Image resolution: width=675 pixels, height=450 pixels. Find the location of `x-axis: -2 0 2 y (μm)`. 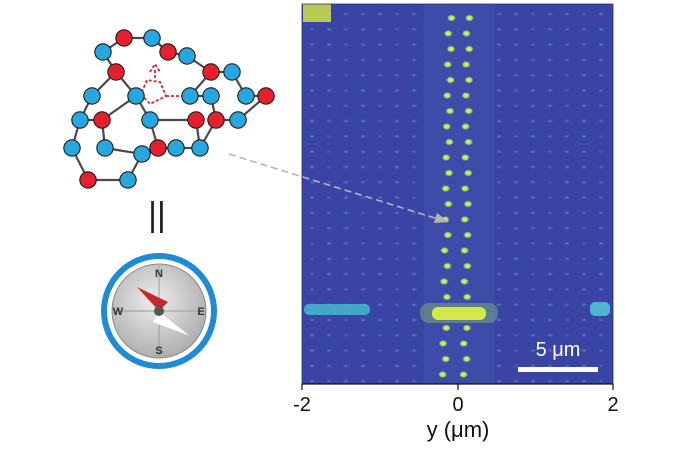

x-axis: -2 0 2 y (μm) is located at coordinates (456, 412).